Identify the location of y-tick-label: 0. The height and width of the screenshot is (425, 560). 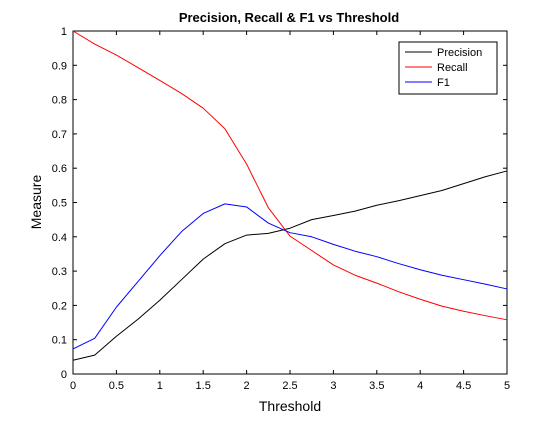
(64, 375).